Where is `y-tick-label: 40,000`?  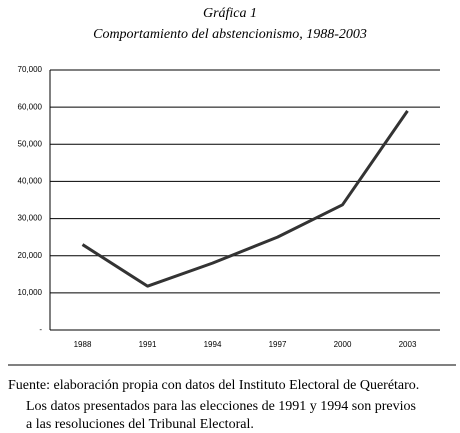 y-tick-label: 40,000 is located at coordinates (30, 181).